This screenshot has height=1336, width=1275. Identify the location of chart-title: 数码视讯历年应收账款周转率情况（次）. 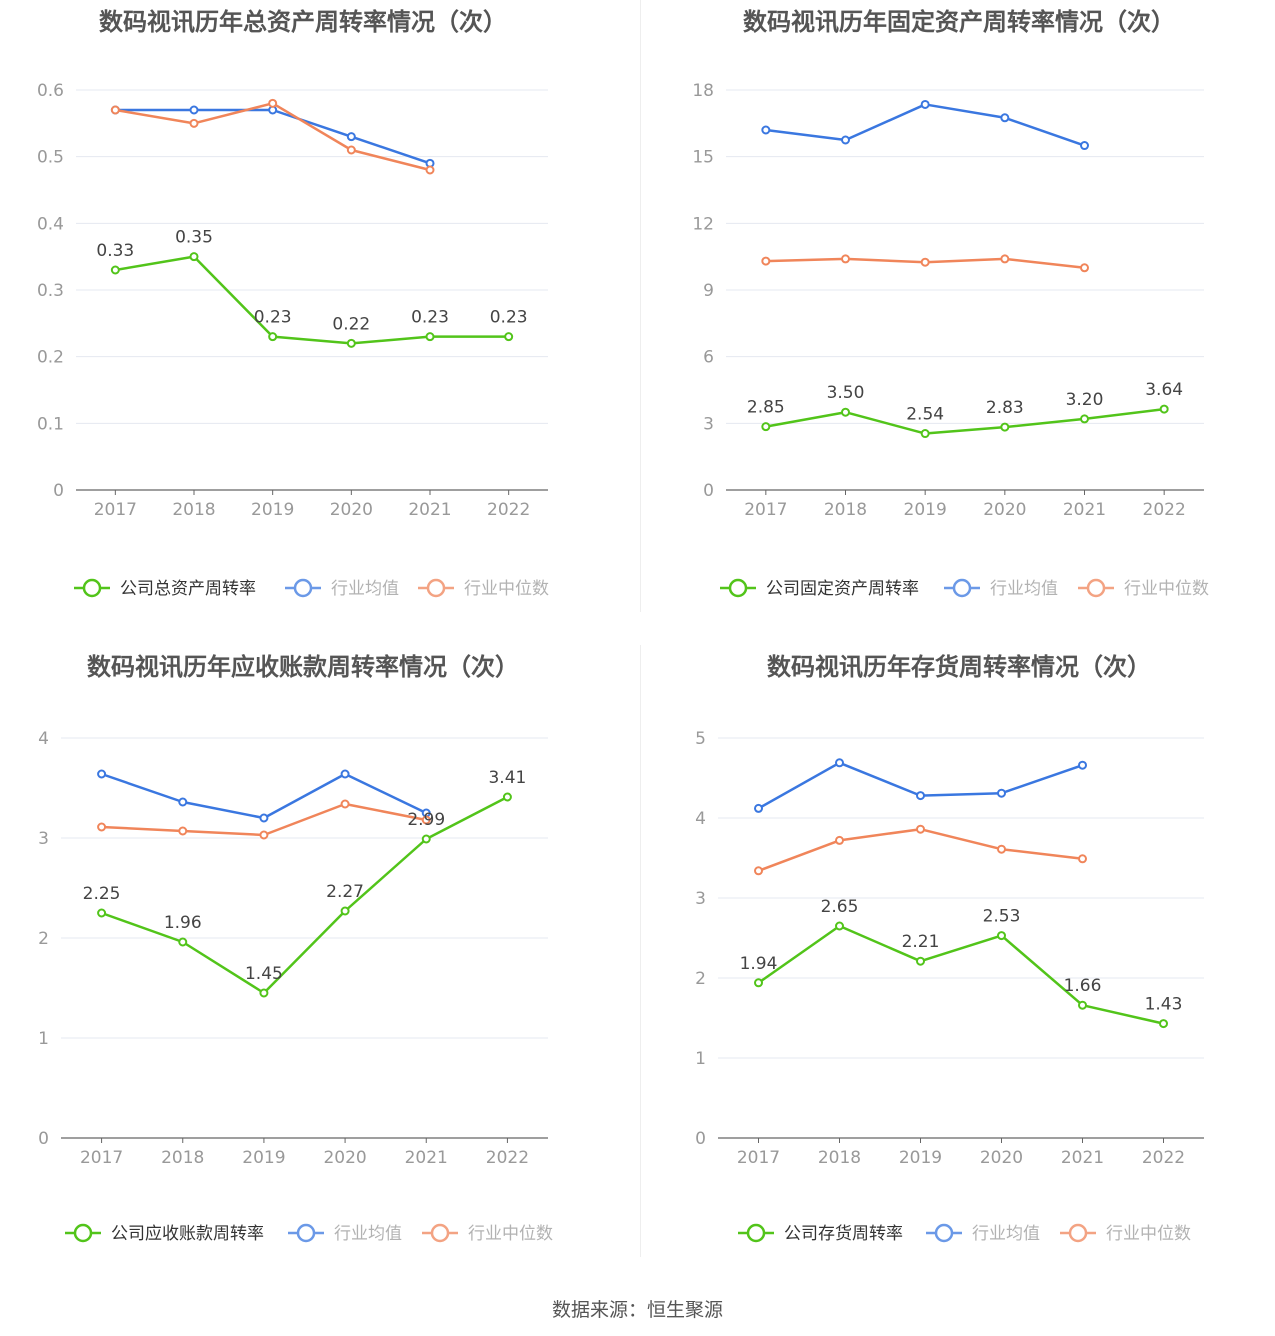
(303, 667).